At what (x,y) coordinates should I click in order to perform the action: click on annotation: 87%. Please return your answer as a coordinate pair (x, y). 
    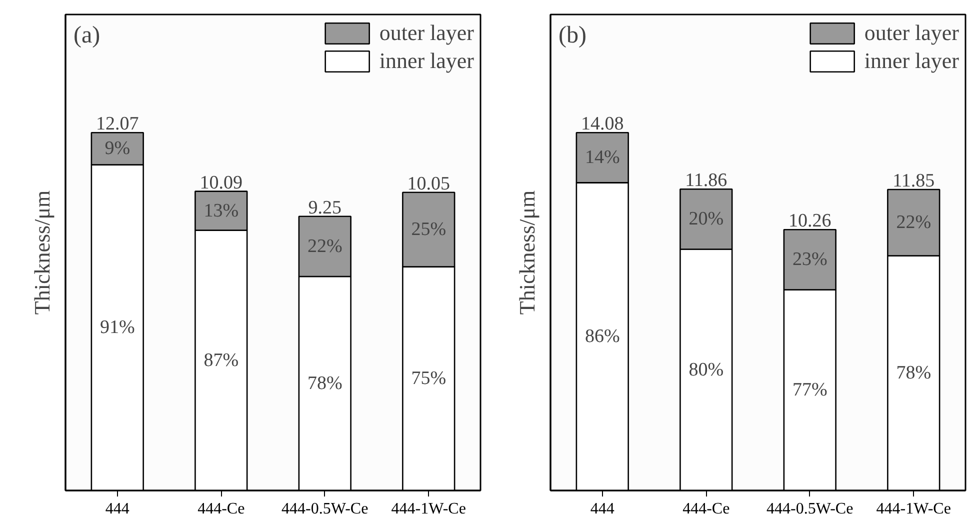
    Looking at the image, I should click on (221, 360).